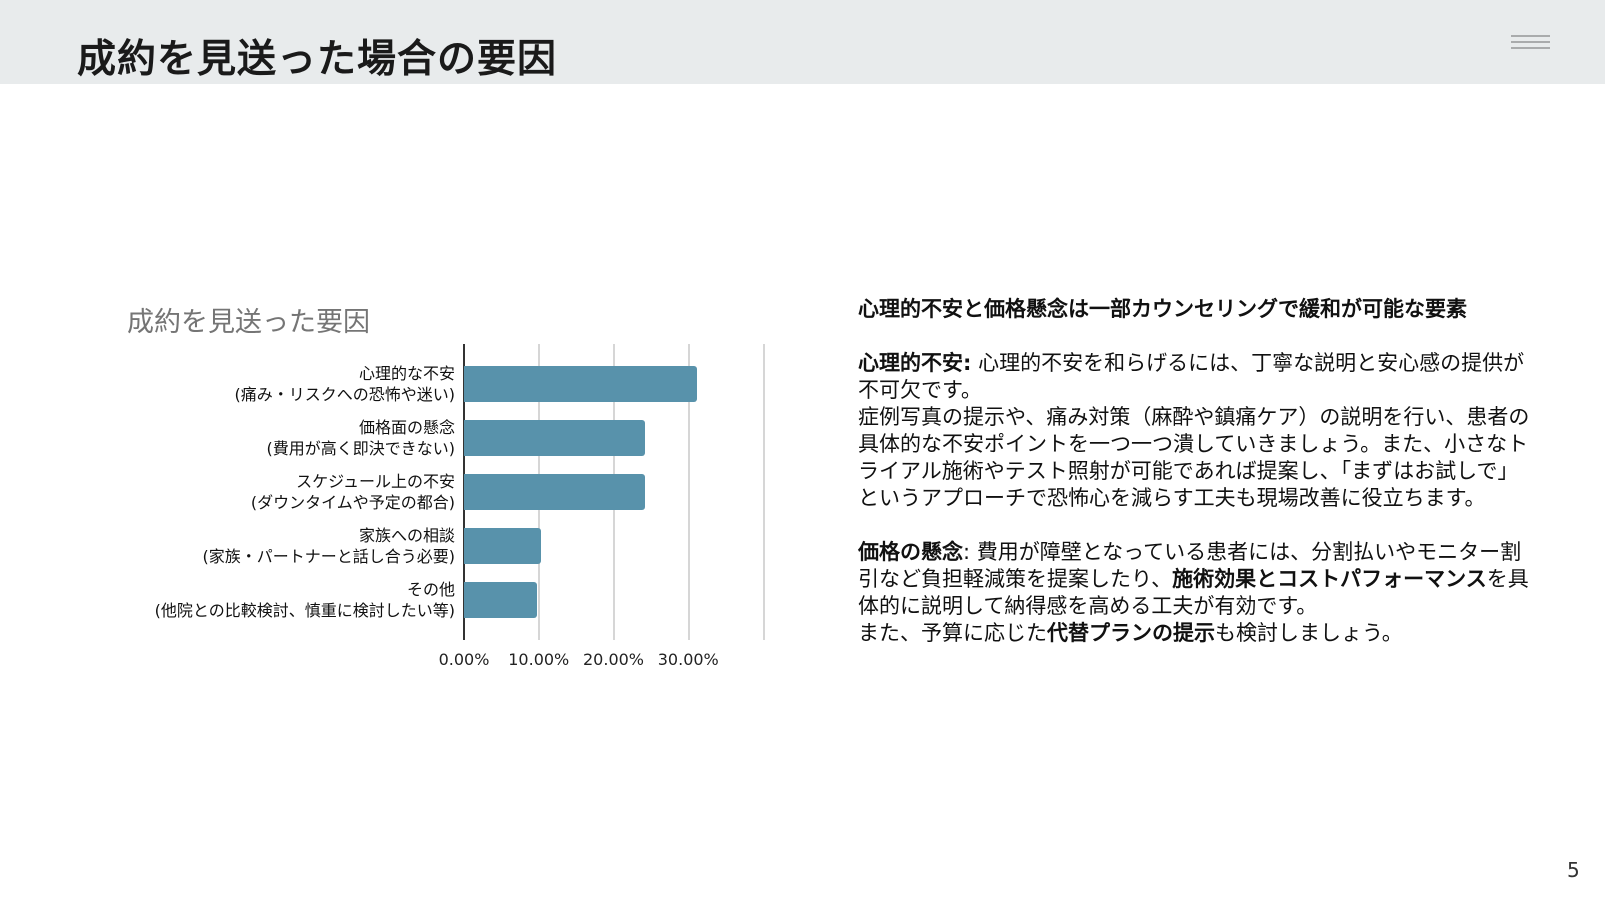 This screenshot has height=900, width=1605. I want to click on bar-chart-plot, so click(614, 492).